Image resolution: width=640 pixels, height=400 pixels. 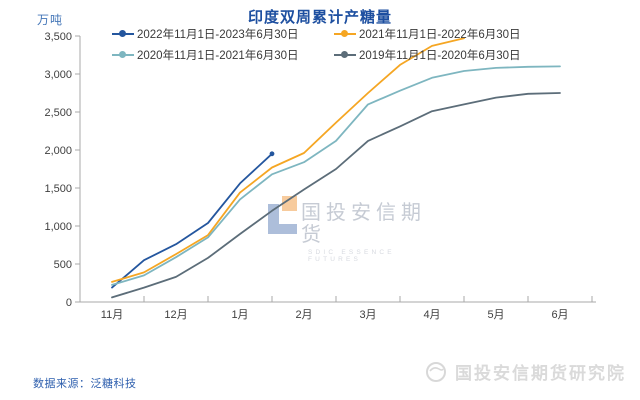 I want to click on x-tick-label: 3月, so click(x=367, y=315).